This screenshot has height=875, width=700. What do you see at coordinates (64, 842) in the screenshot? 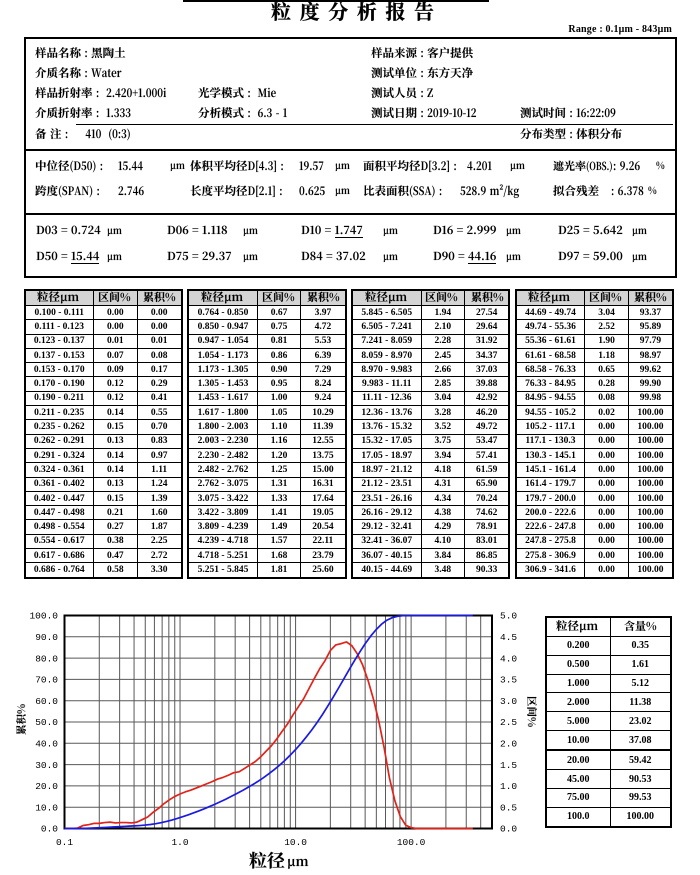
I see `svg-text: 0.1` at bounding box center [64, 842].